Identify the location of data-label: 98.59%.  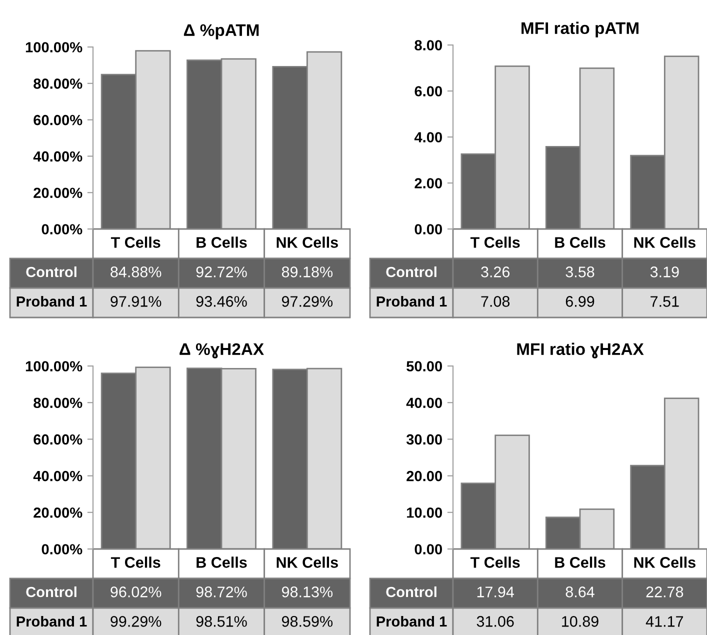
(307, 621).